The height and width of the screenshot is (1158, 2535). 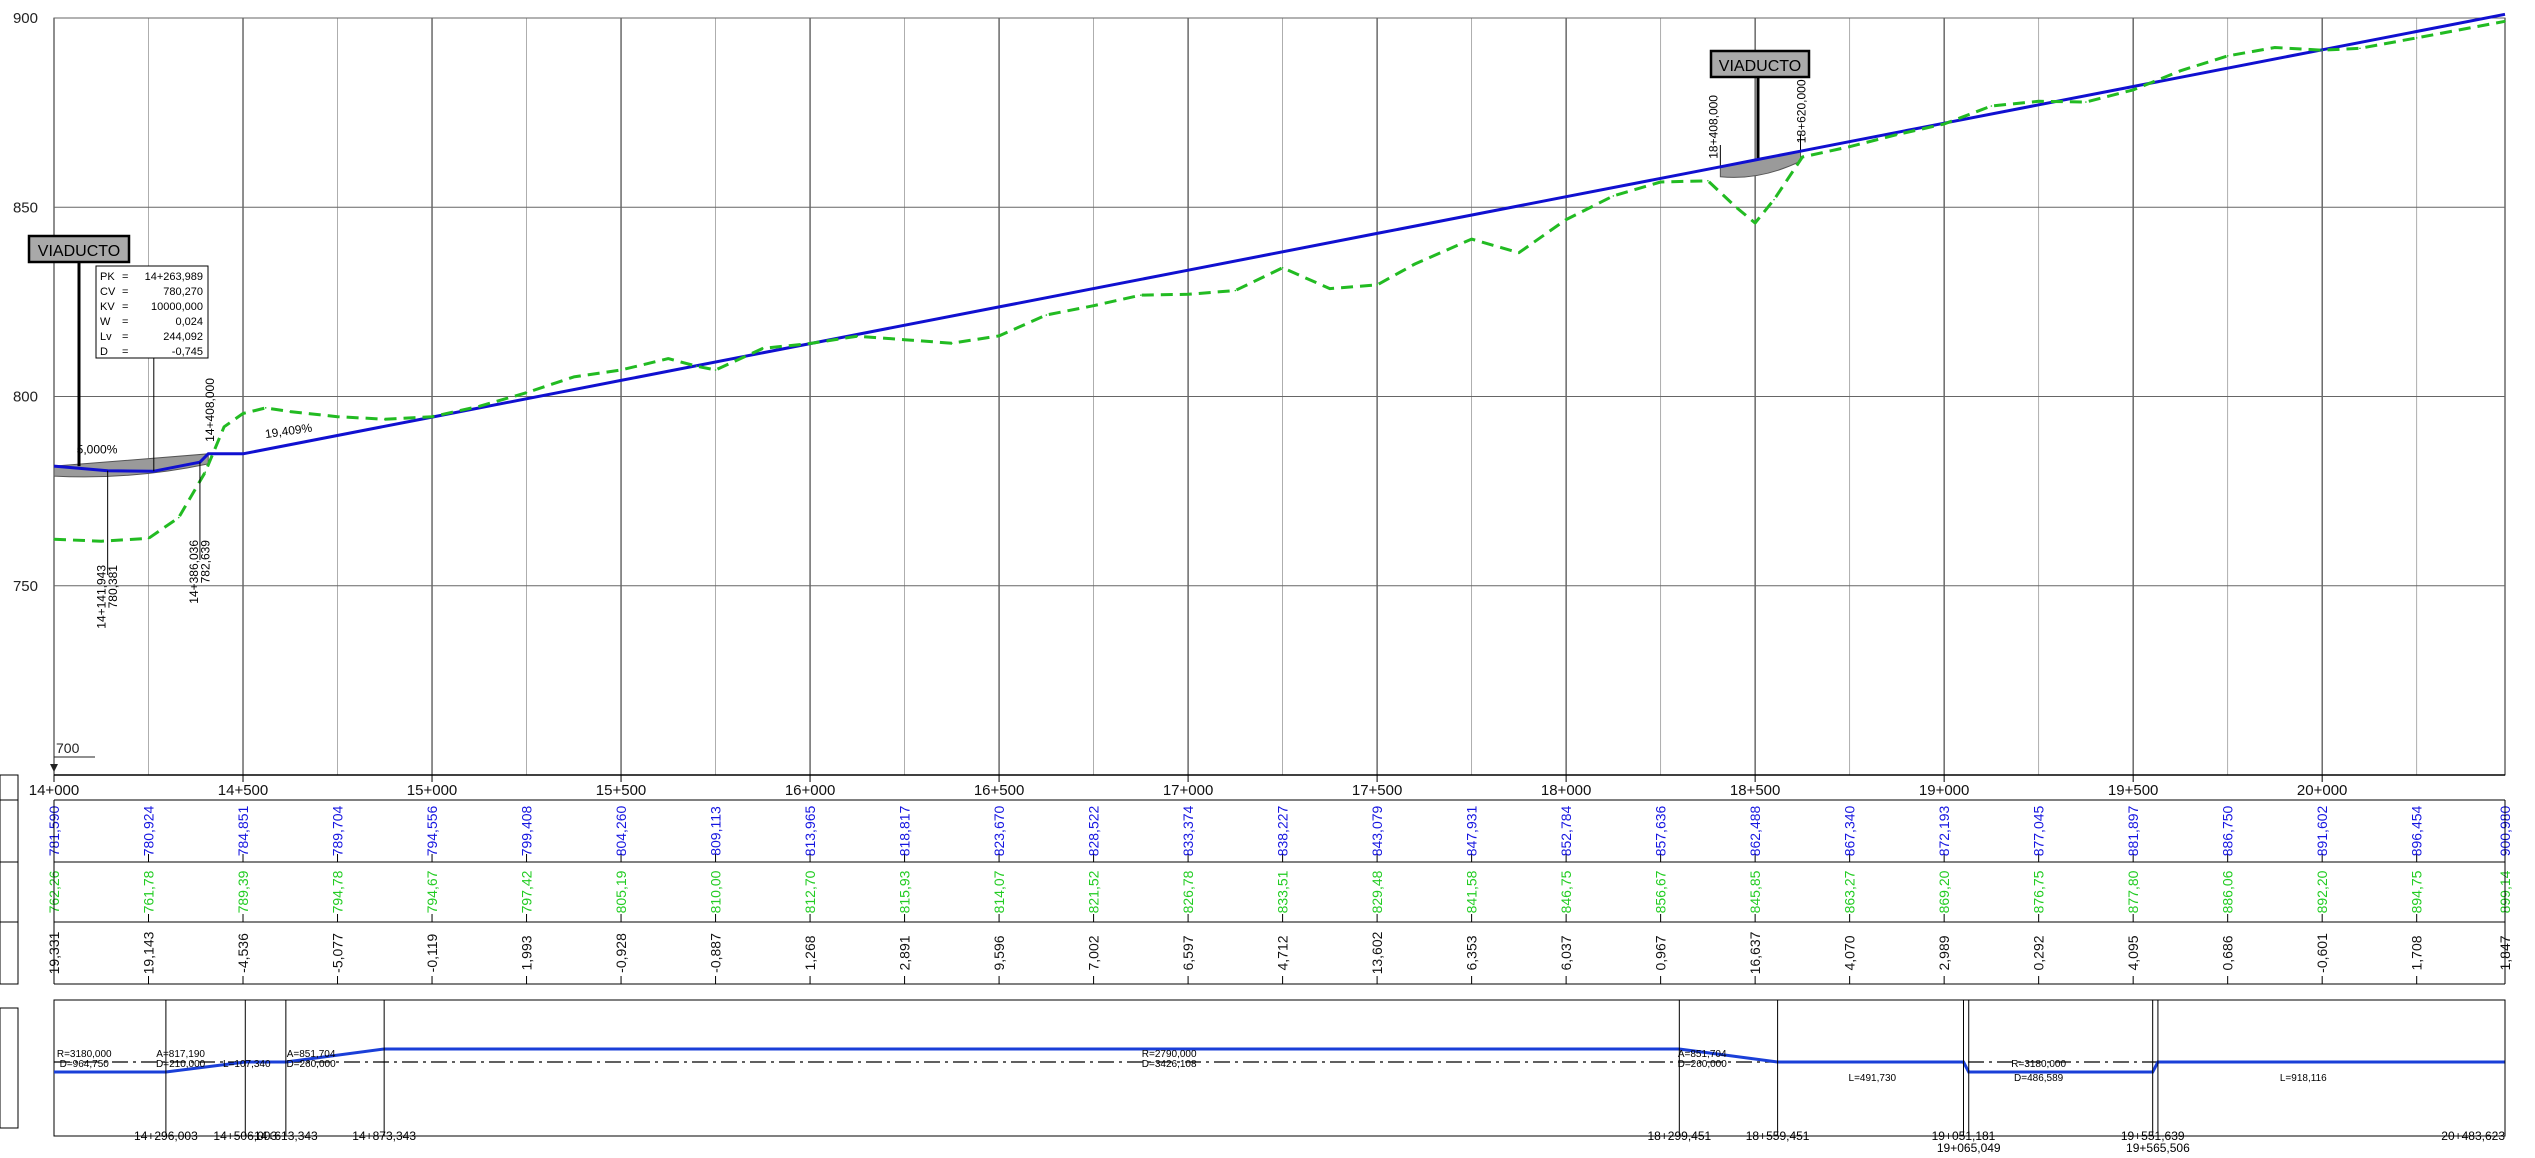 I want to click on cota-terreno-value: 794,78, so click(x=338, y=891).